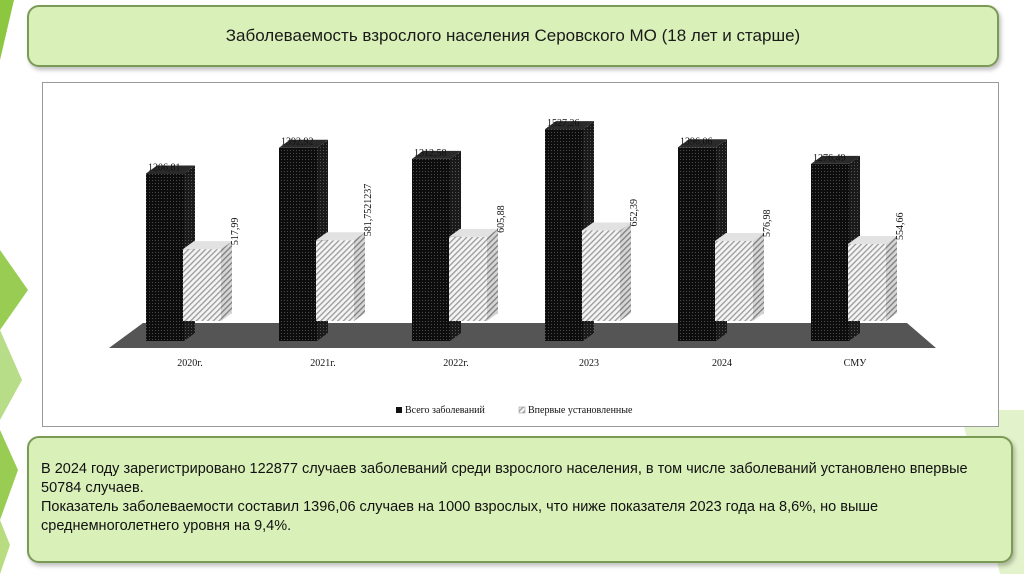  I want to click on data-label-total-5: 1276,49, so click(829, 158).